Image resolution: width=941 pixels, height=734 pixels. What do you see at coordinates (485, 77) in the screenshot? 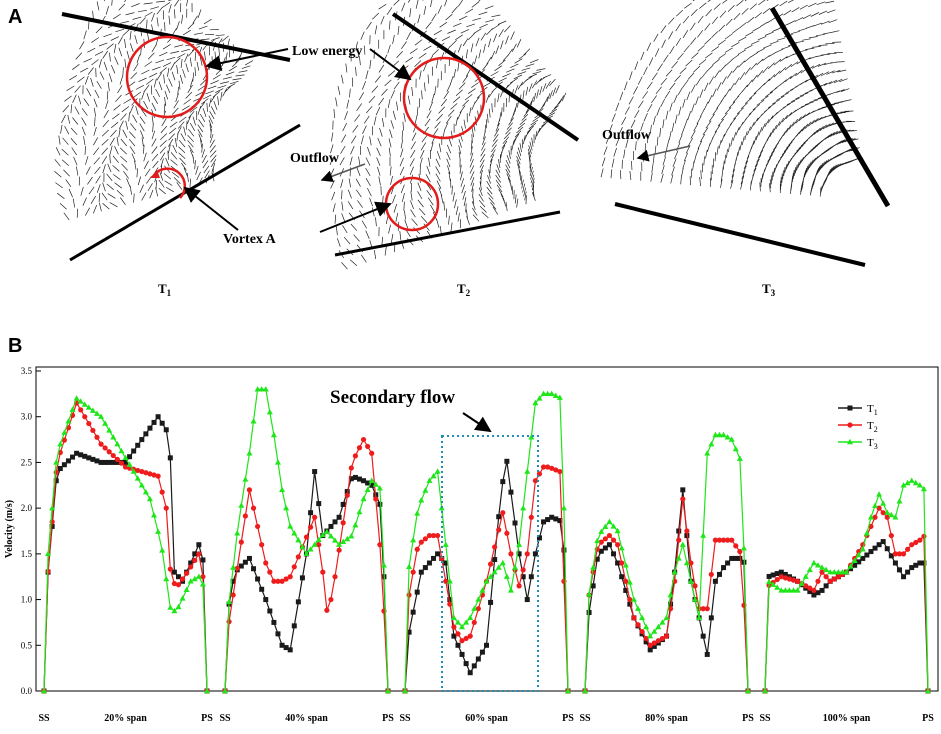
I see `blade-wall-t2-top` at bounding box center [485, 77].